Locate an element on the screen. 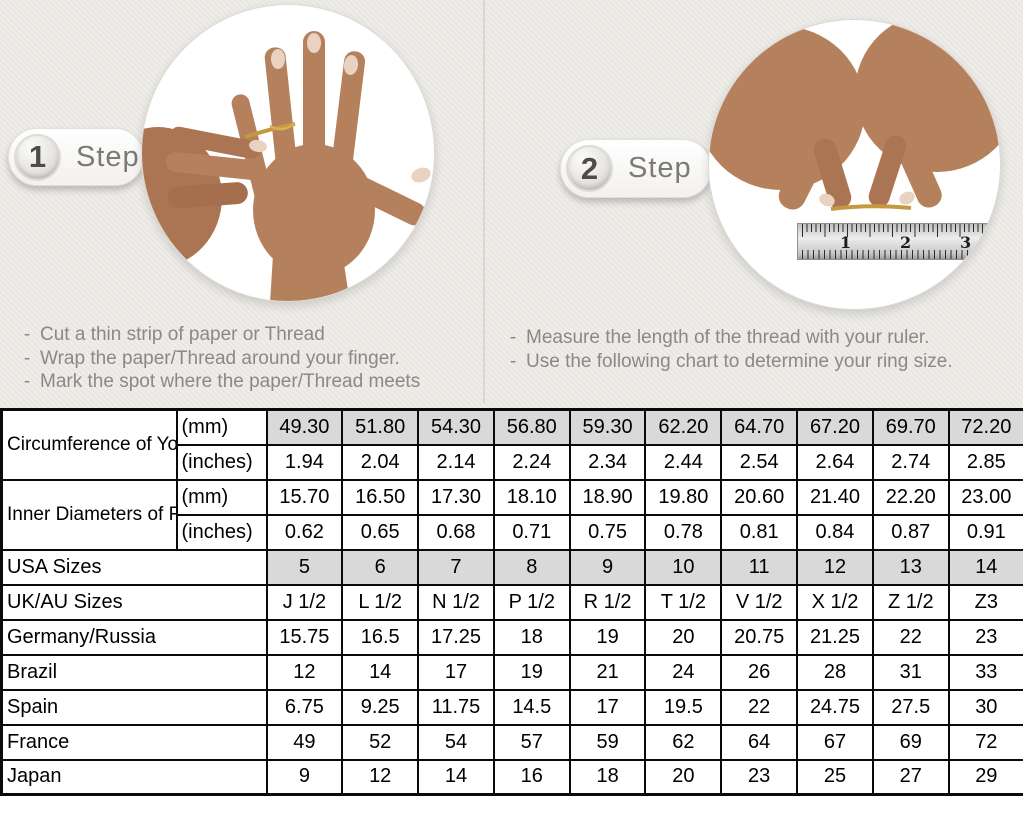  size-value: 11 is located at coordinates (759, 567).